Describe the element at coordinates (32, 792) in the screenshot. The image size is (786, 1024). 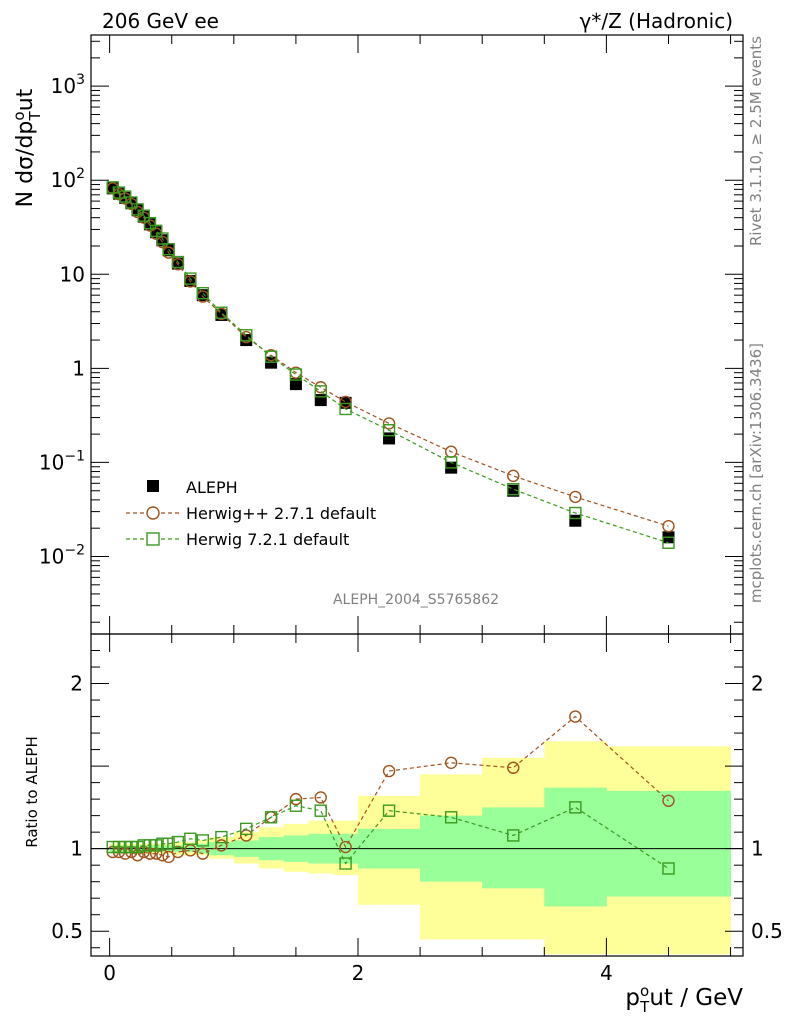
I see `ratio-y-axis-label: Ratio to ALEPH` at that location.